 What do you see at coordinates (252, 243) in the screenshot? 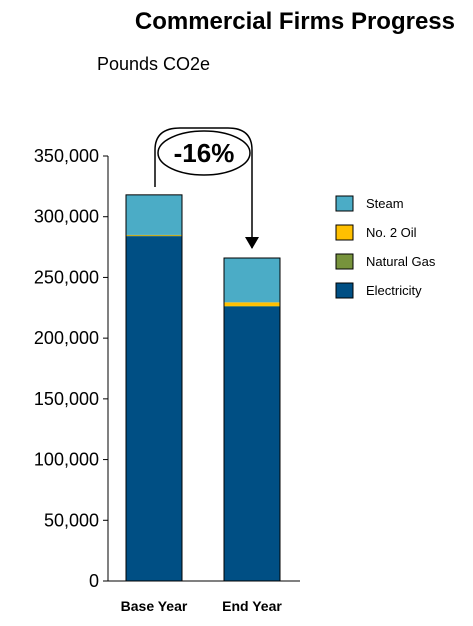
I see `annotation-arrowhead` at bounding box center [252, 243].